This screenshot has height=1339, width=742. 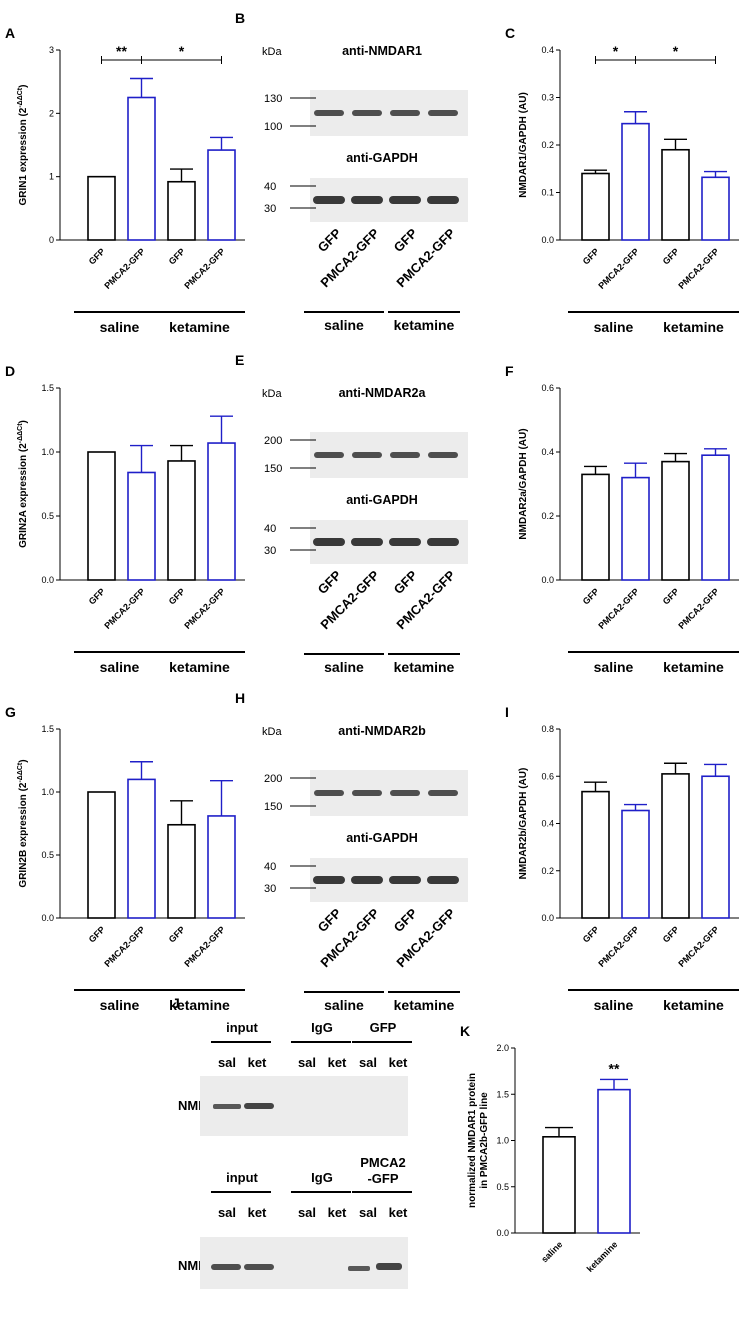 I want to click on coip-bottom-lane-2-1: ket, so click(x=398, y=1212).